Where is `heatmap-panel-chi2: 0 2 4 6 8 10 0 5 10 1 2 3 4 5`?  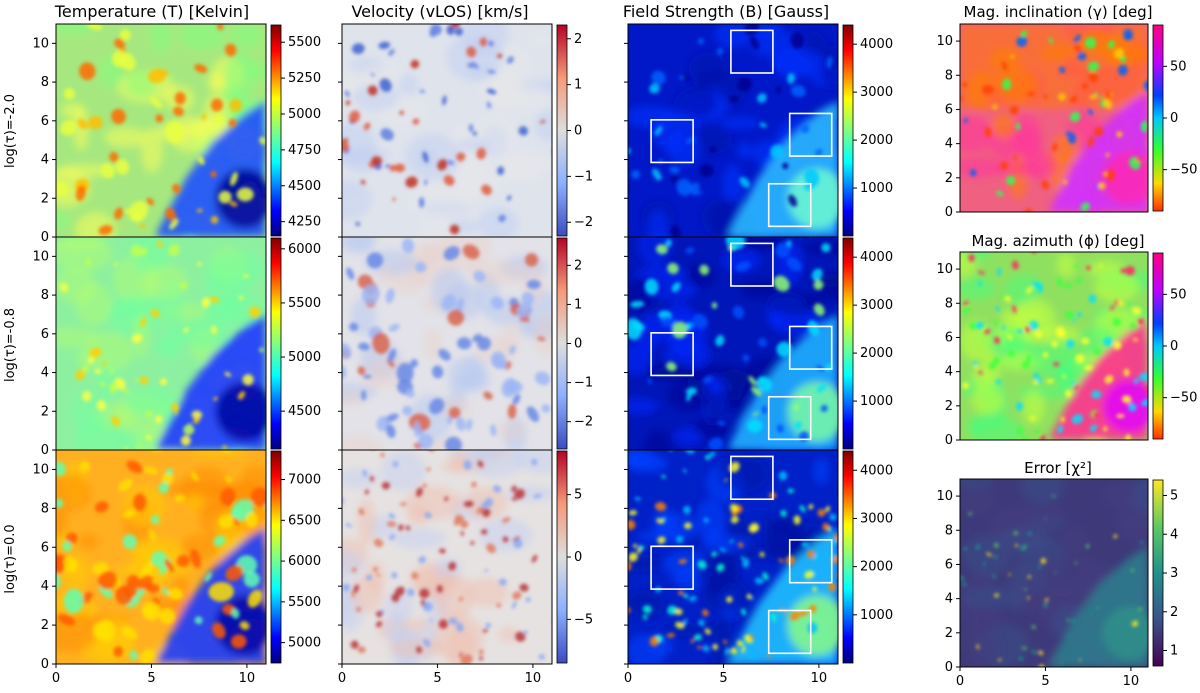
heatmap-panel-chi2: 0 2 4 6 8 10 0 5 10 1 2 3 4 5 is located at coordinates (1057, 583).